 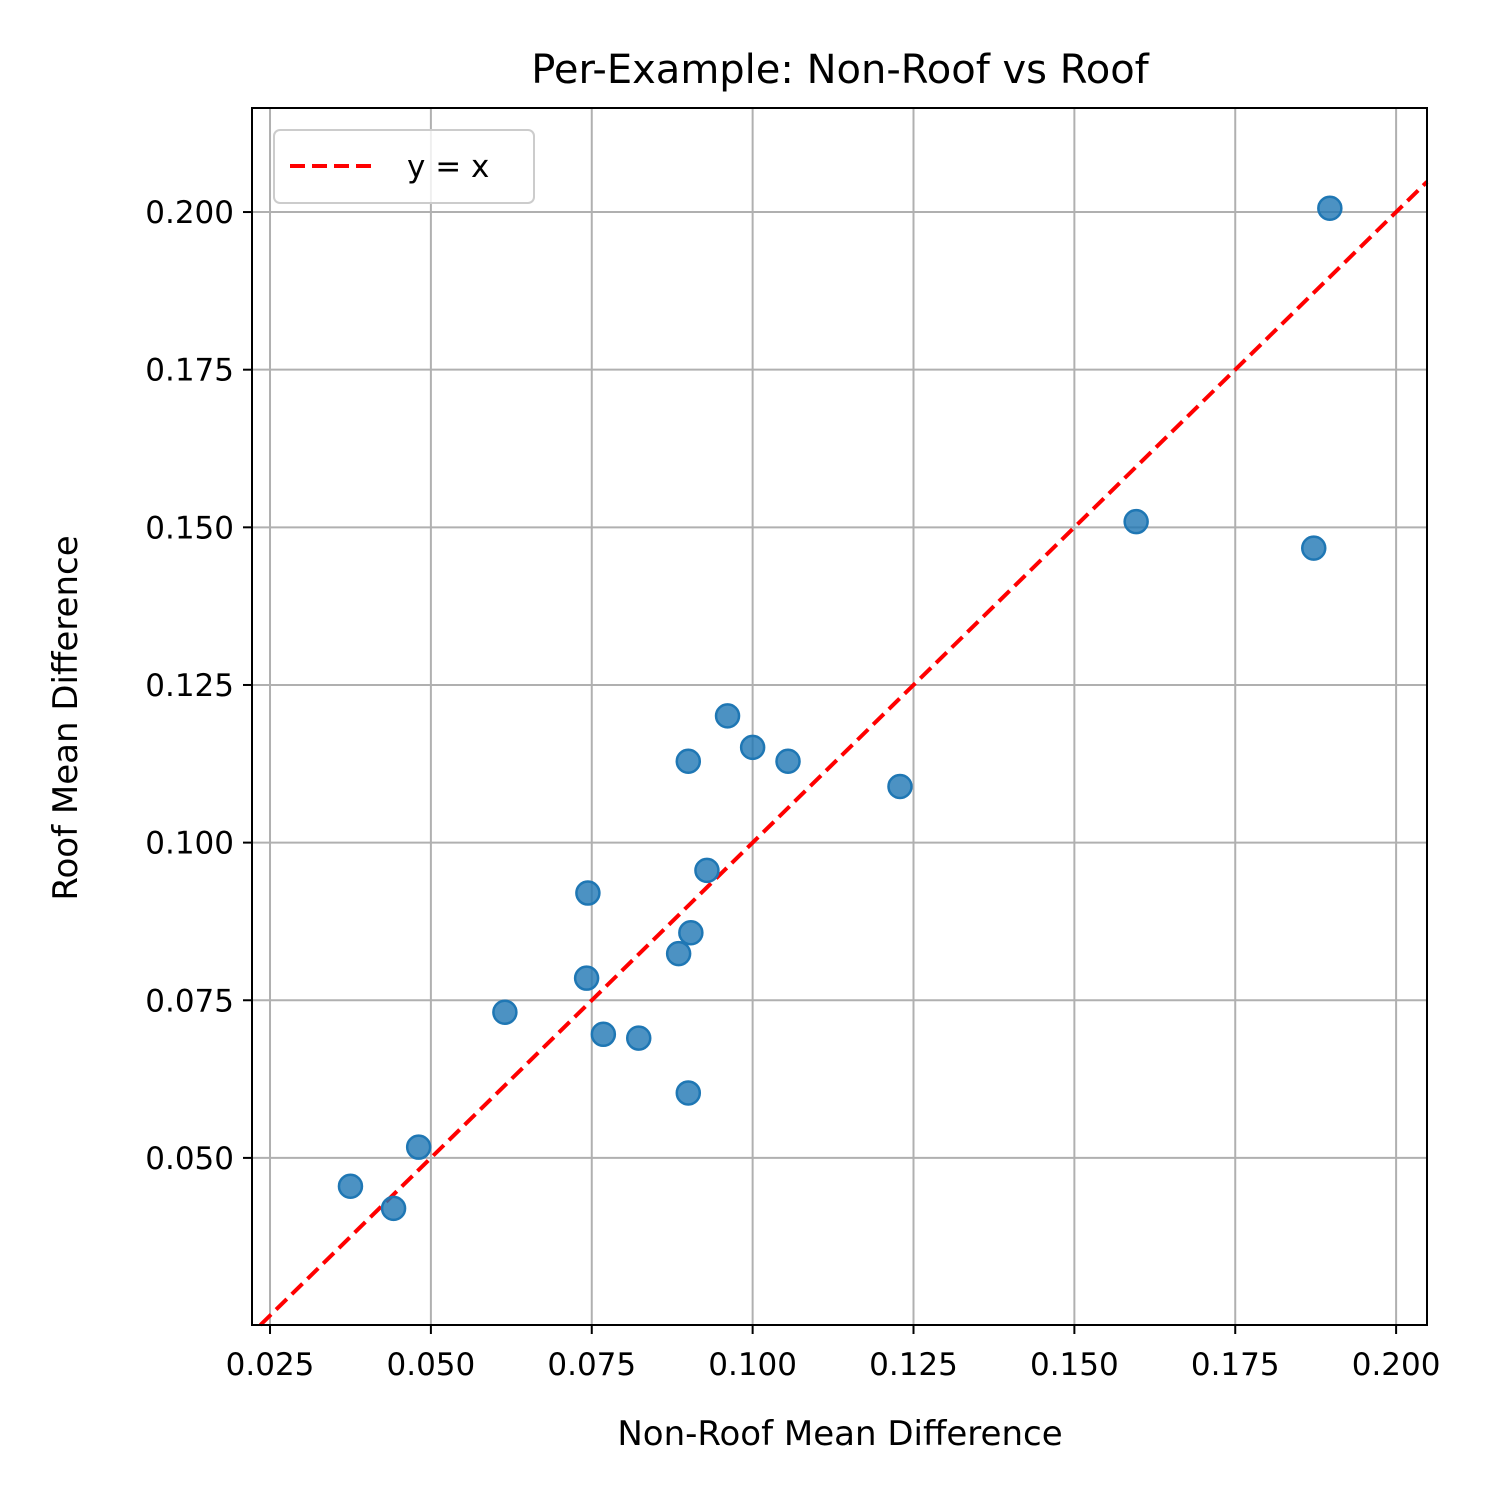 What do you see at coordinates (752, 1365) in the screenshot?
I see `x-tick-label: 0.100` at bounding box center [752, 1365].